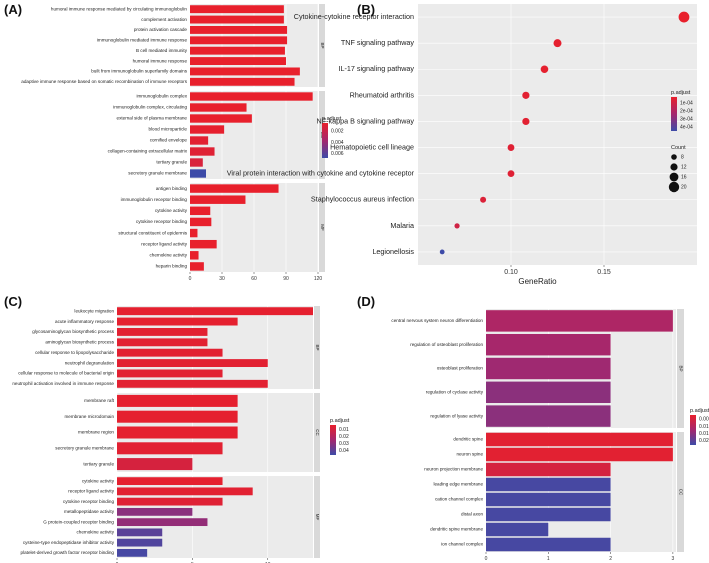 The width and height of the screenshot is (709, 563). What do you see at coordinates (13, 9) in the screenshot?
I see `panel-label-a: (A)` at bounding box center [13, 9].